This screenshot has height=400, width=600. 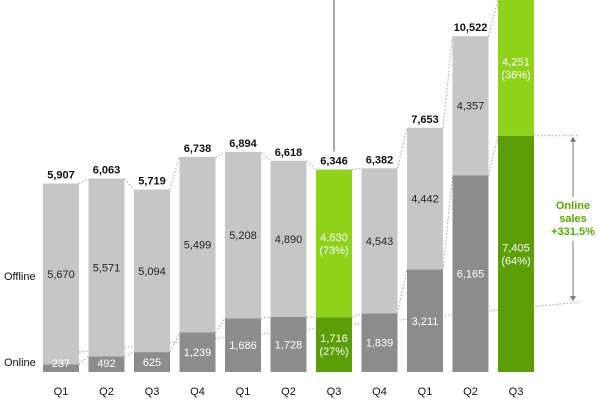 I want to click on label-online-6: 1,728, so click(x=289, y=345).